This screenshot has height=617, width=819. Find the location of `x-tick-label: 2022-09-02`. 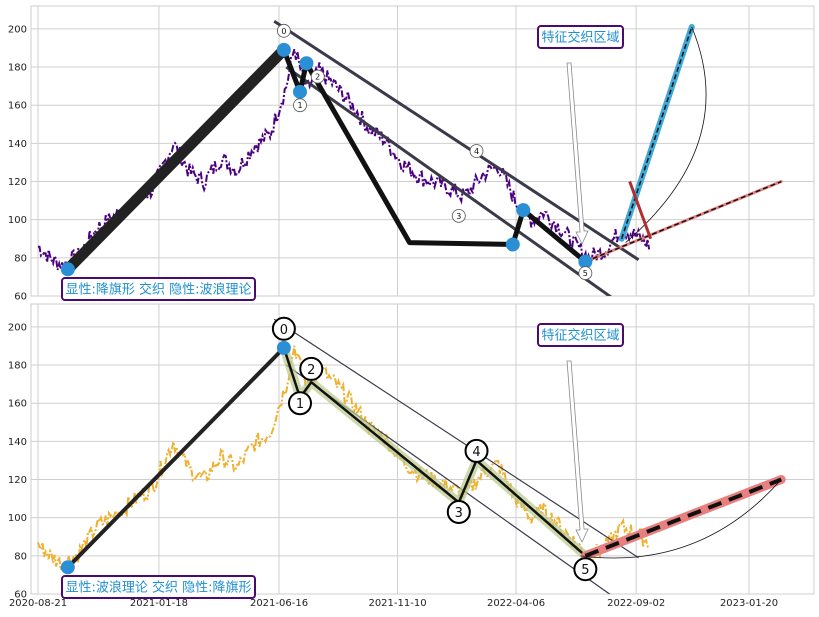

x-tick-label: 2022-09-02 is located at coordinates (636, 603).